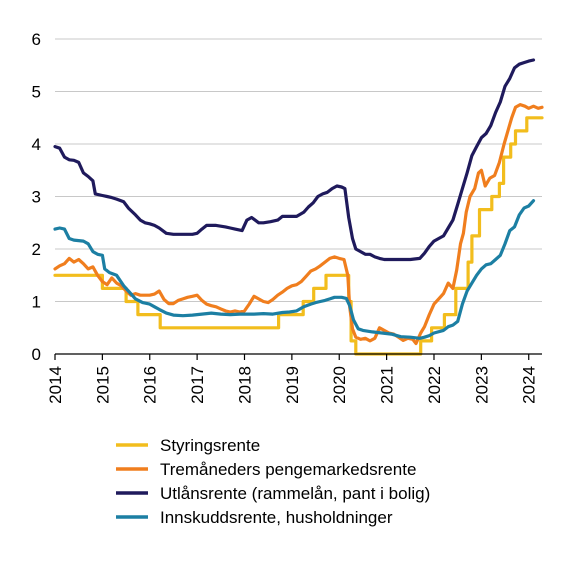 The height and width of the screenshot is (573, 576). What do you see at coordinates (36, 249) in the screenshot?
I see `y-tick-label: 2` at bounding box center [36, 249].